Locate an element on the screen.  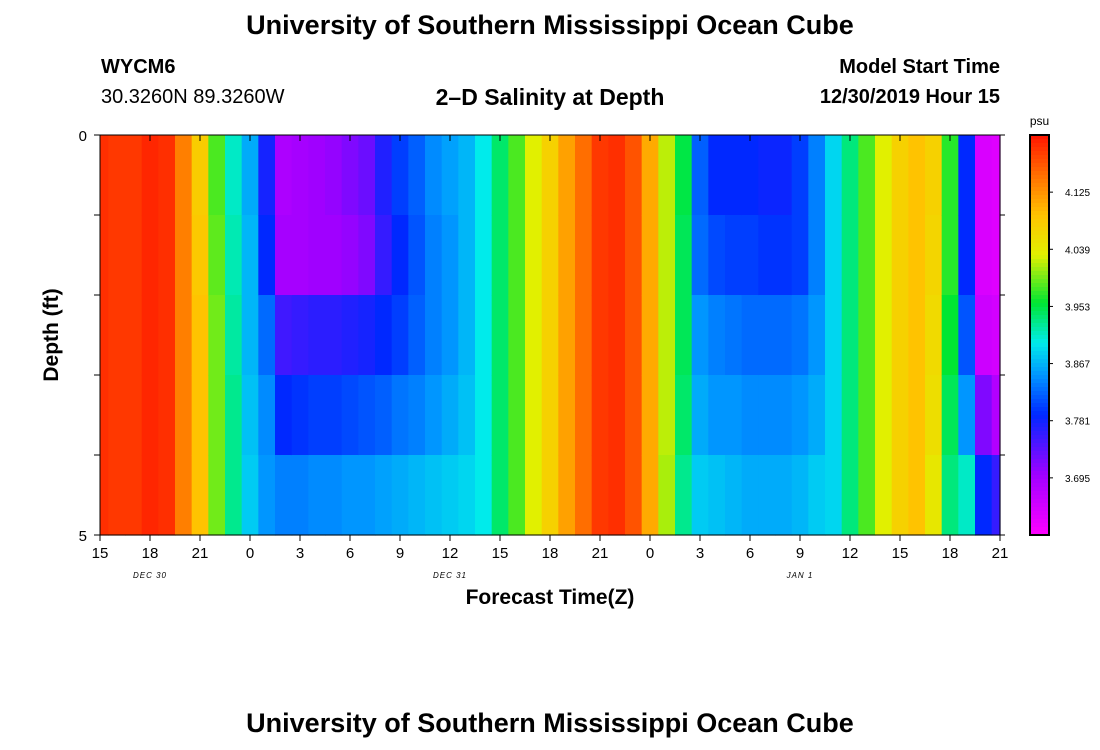
colorbar-tick-label: 3.867 is located at coordinates (1077, 365).